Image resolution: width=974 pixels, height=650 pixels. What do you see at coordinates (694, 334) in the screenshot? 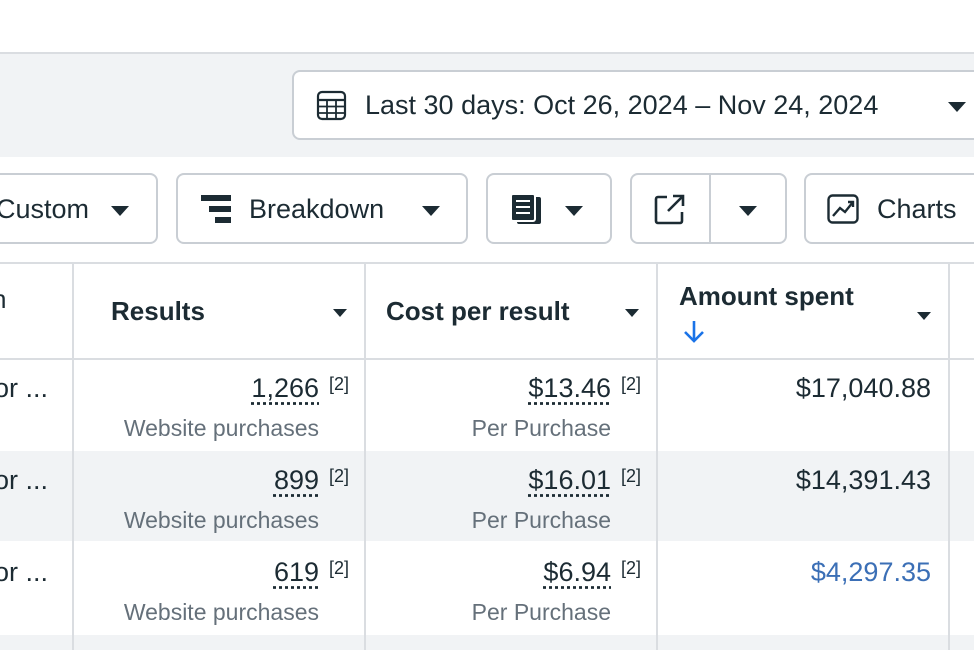
I see `sort-descending-icon` at bounding box center [694, 334].